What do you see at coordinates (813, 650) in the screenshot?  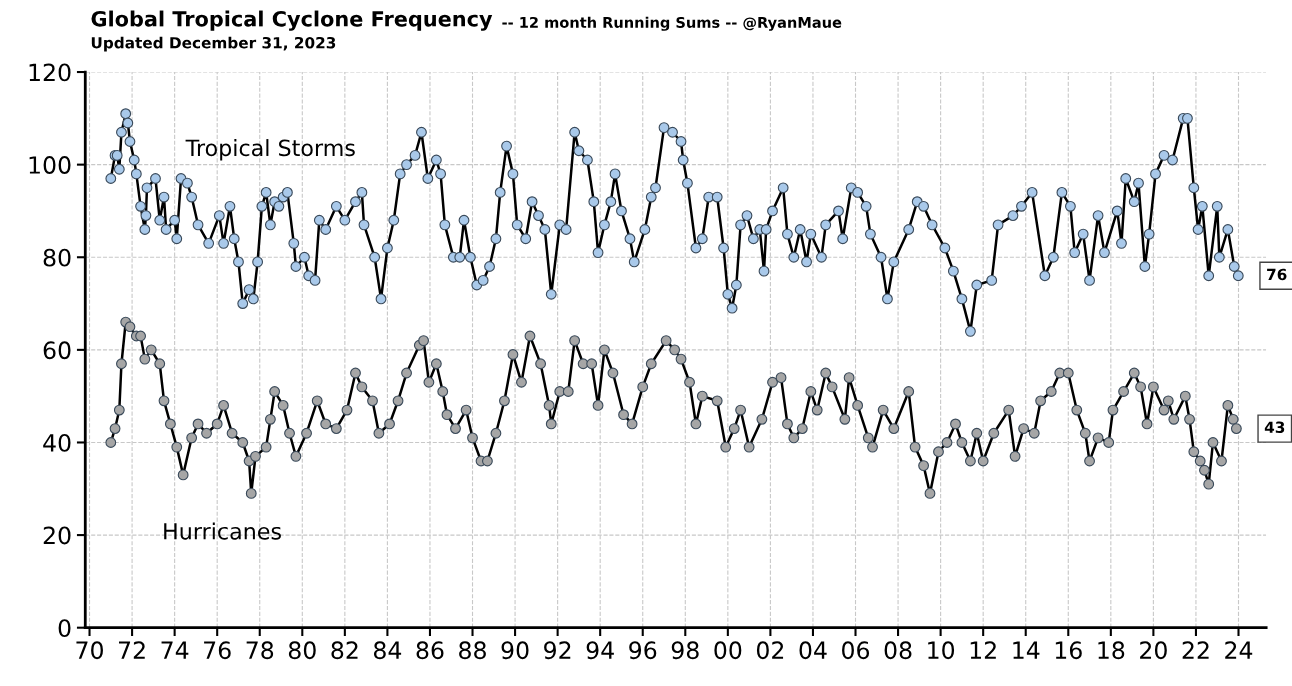 I see `x-tick-label: 04` at bounding box center [813, 650].